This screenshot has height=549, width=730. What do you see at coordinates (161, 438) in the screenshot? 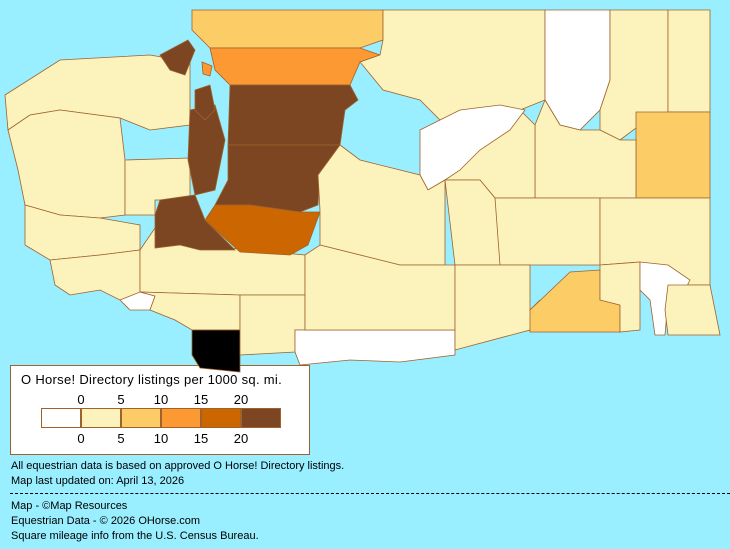
I see `legend-bottom-tick: 10` at bounding box center [161, 438].